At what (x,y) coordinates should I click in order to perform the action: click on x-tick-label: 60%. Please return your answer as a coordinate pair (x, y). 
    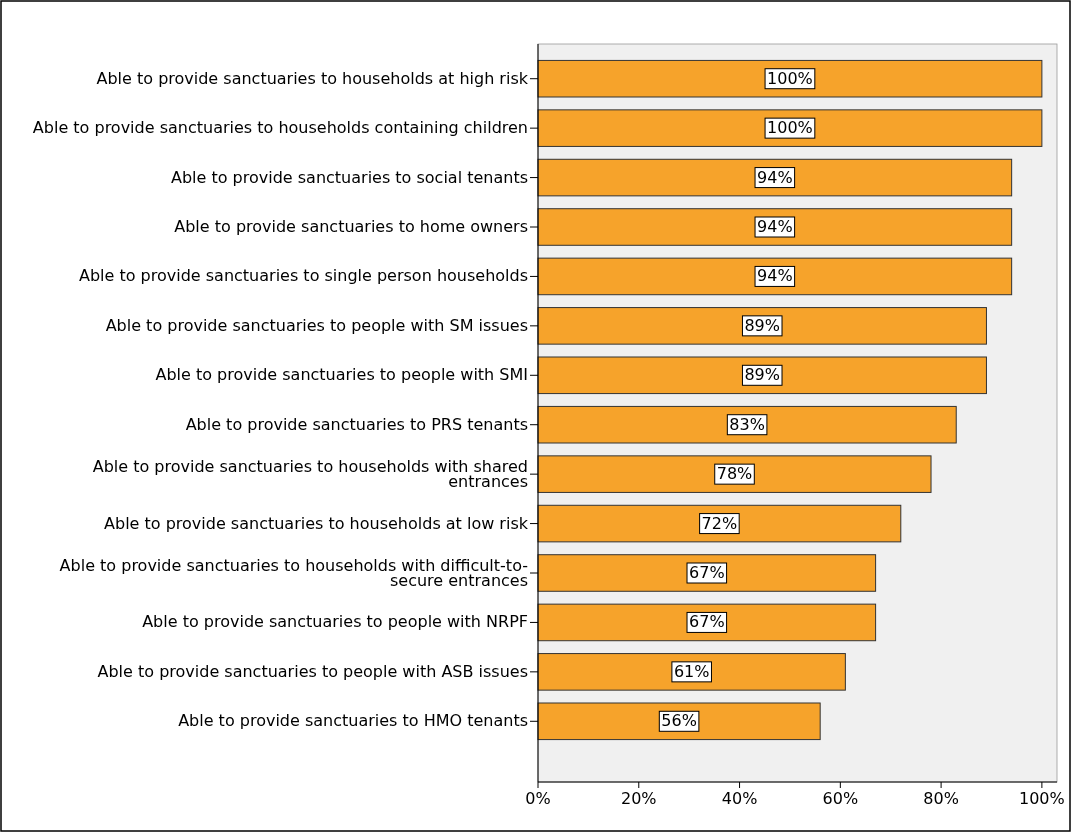
    Looking at the image, I should click on (840, 798).